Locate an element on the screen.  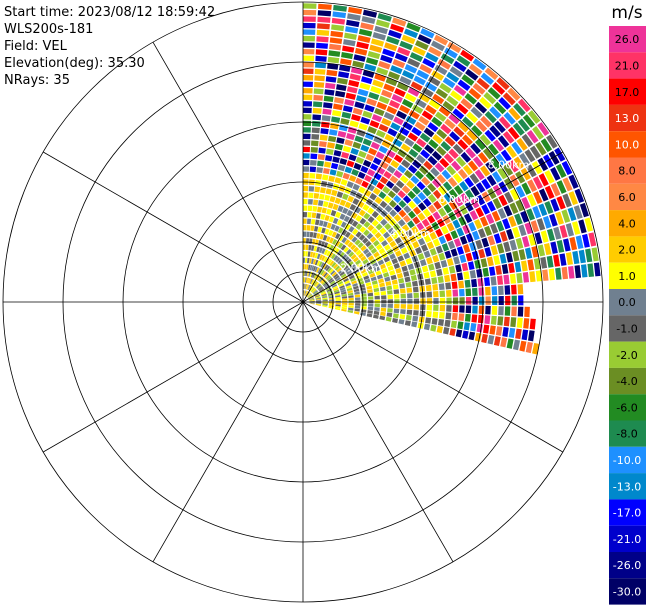
azimuth-spoke is located at coordinates (433, 377).